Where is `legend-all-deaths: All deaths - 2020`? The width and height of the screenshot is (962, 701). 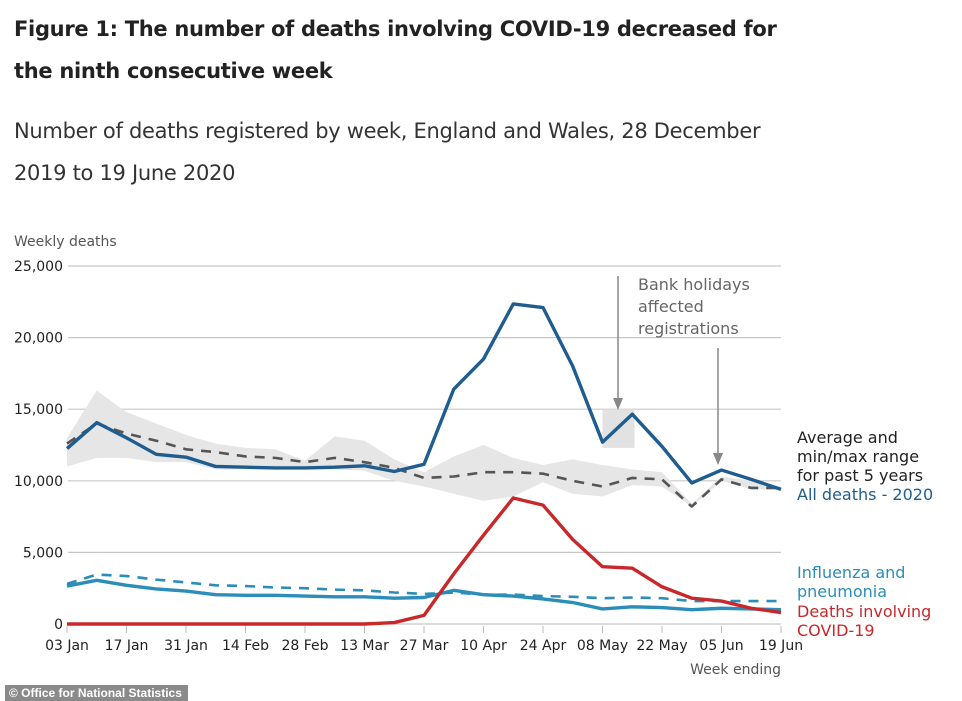 legend-all-deaths: All deaths - 2020 is located at coordinates (865, 494).